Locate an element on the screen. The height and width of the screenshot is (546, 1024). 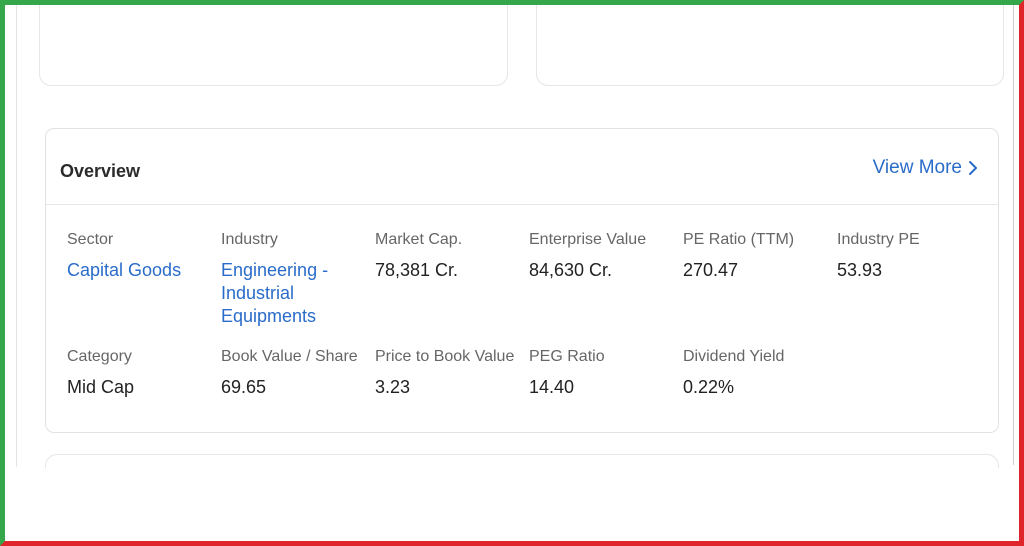
view-more-label: View More is located at coordinates (917, 167).